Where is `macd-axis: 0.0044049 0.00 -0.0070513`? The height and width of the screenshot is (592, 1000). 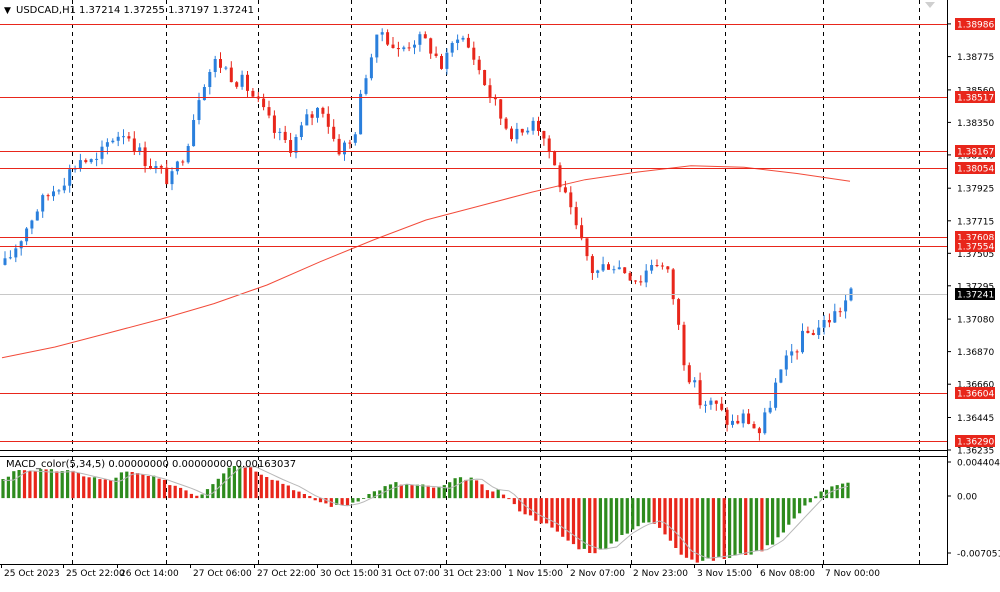 macd-axis: 0.0044049 0.00 -0.0070513 is located at coordinates (973, 509).